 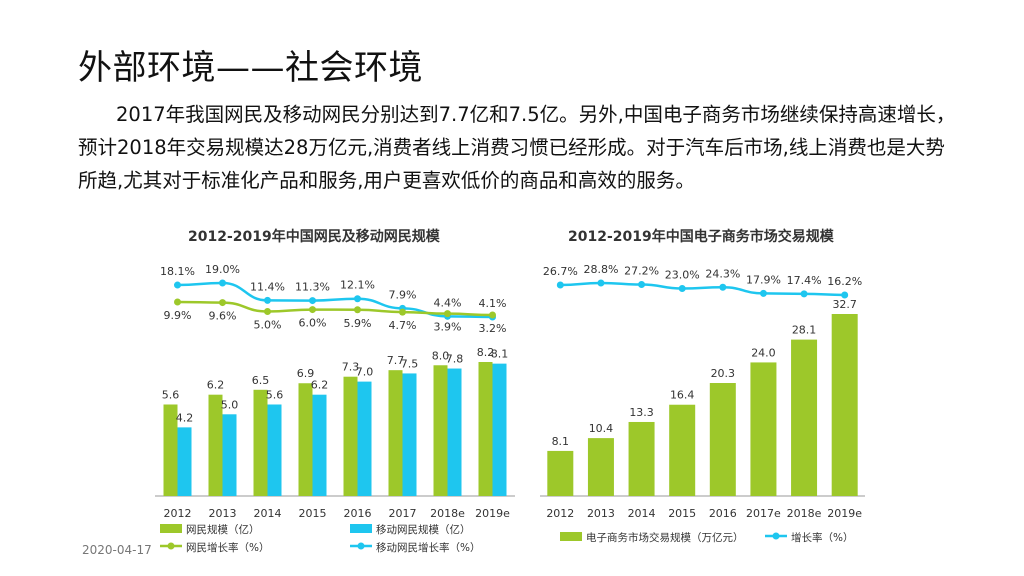 I want to click on chart1-bar-1-2017, so click(x=409, y=434).